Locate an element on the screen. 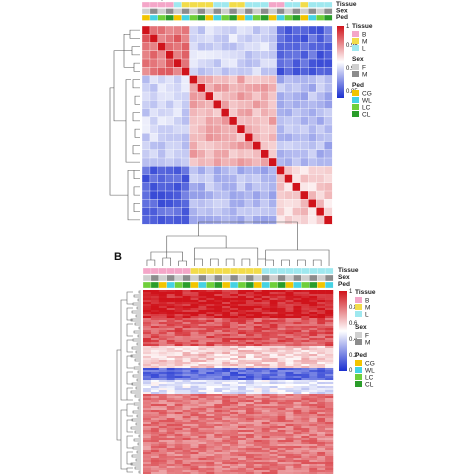 The image size is (474, 474). panel-b-legend-ped-item: WL is located at coordinates (370, 371).